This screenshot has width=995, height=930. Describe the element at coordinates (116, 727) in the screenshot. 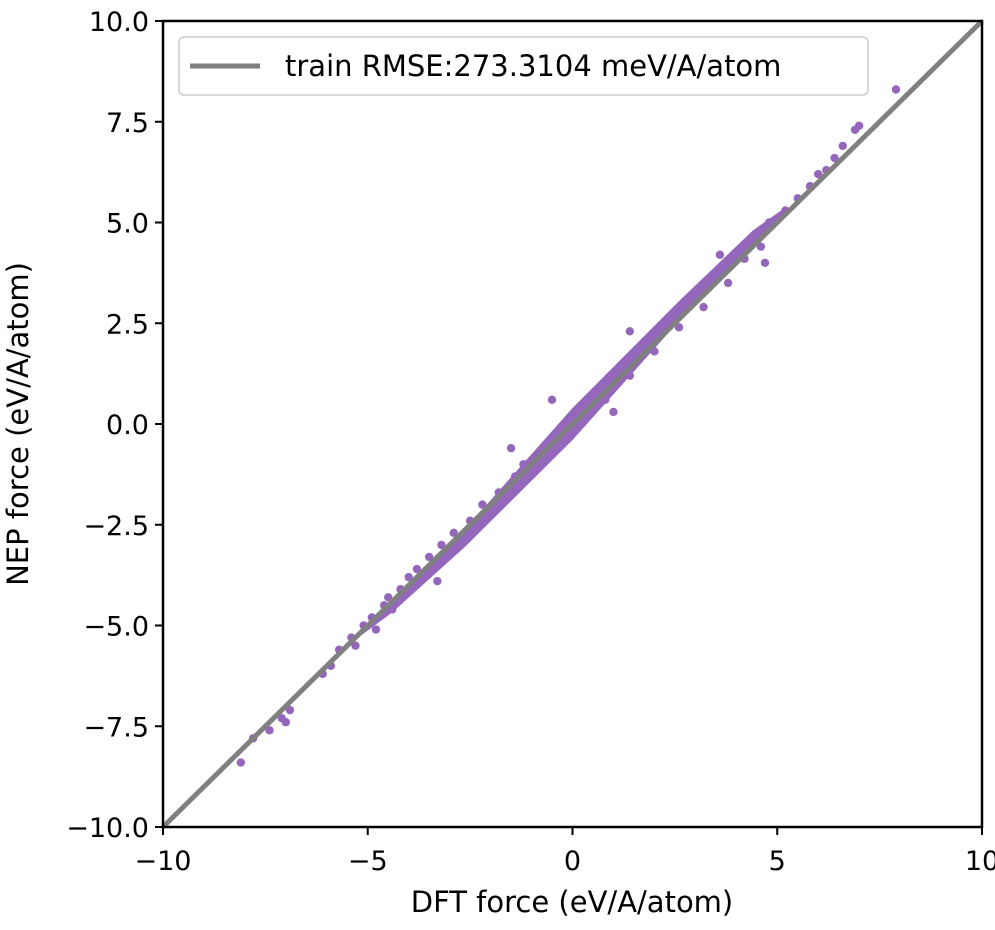

I see `y-tick-label: −7.5` at that location.